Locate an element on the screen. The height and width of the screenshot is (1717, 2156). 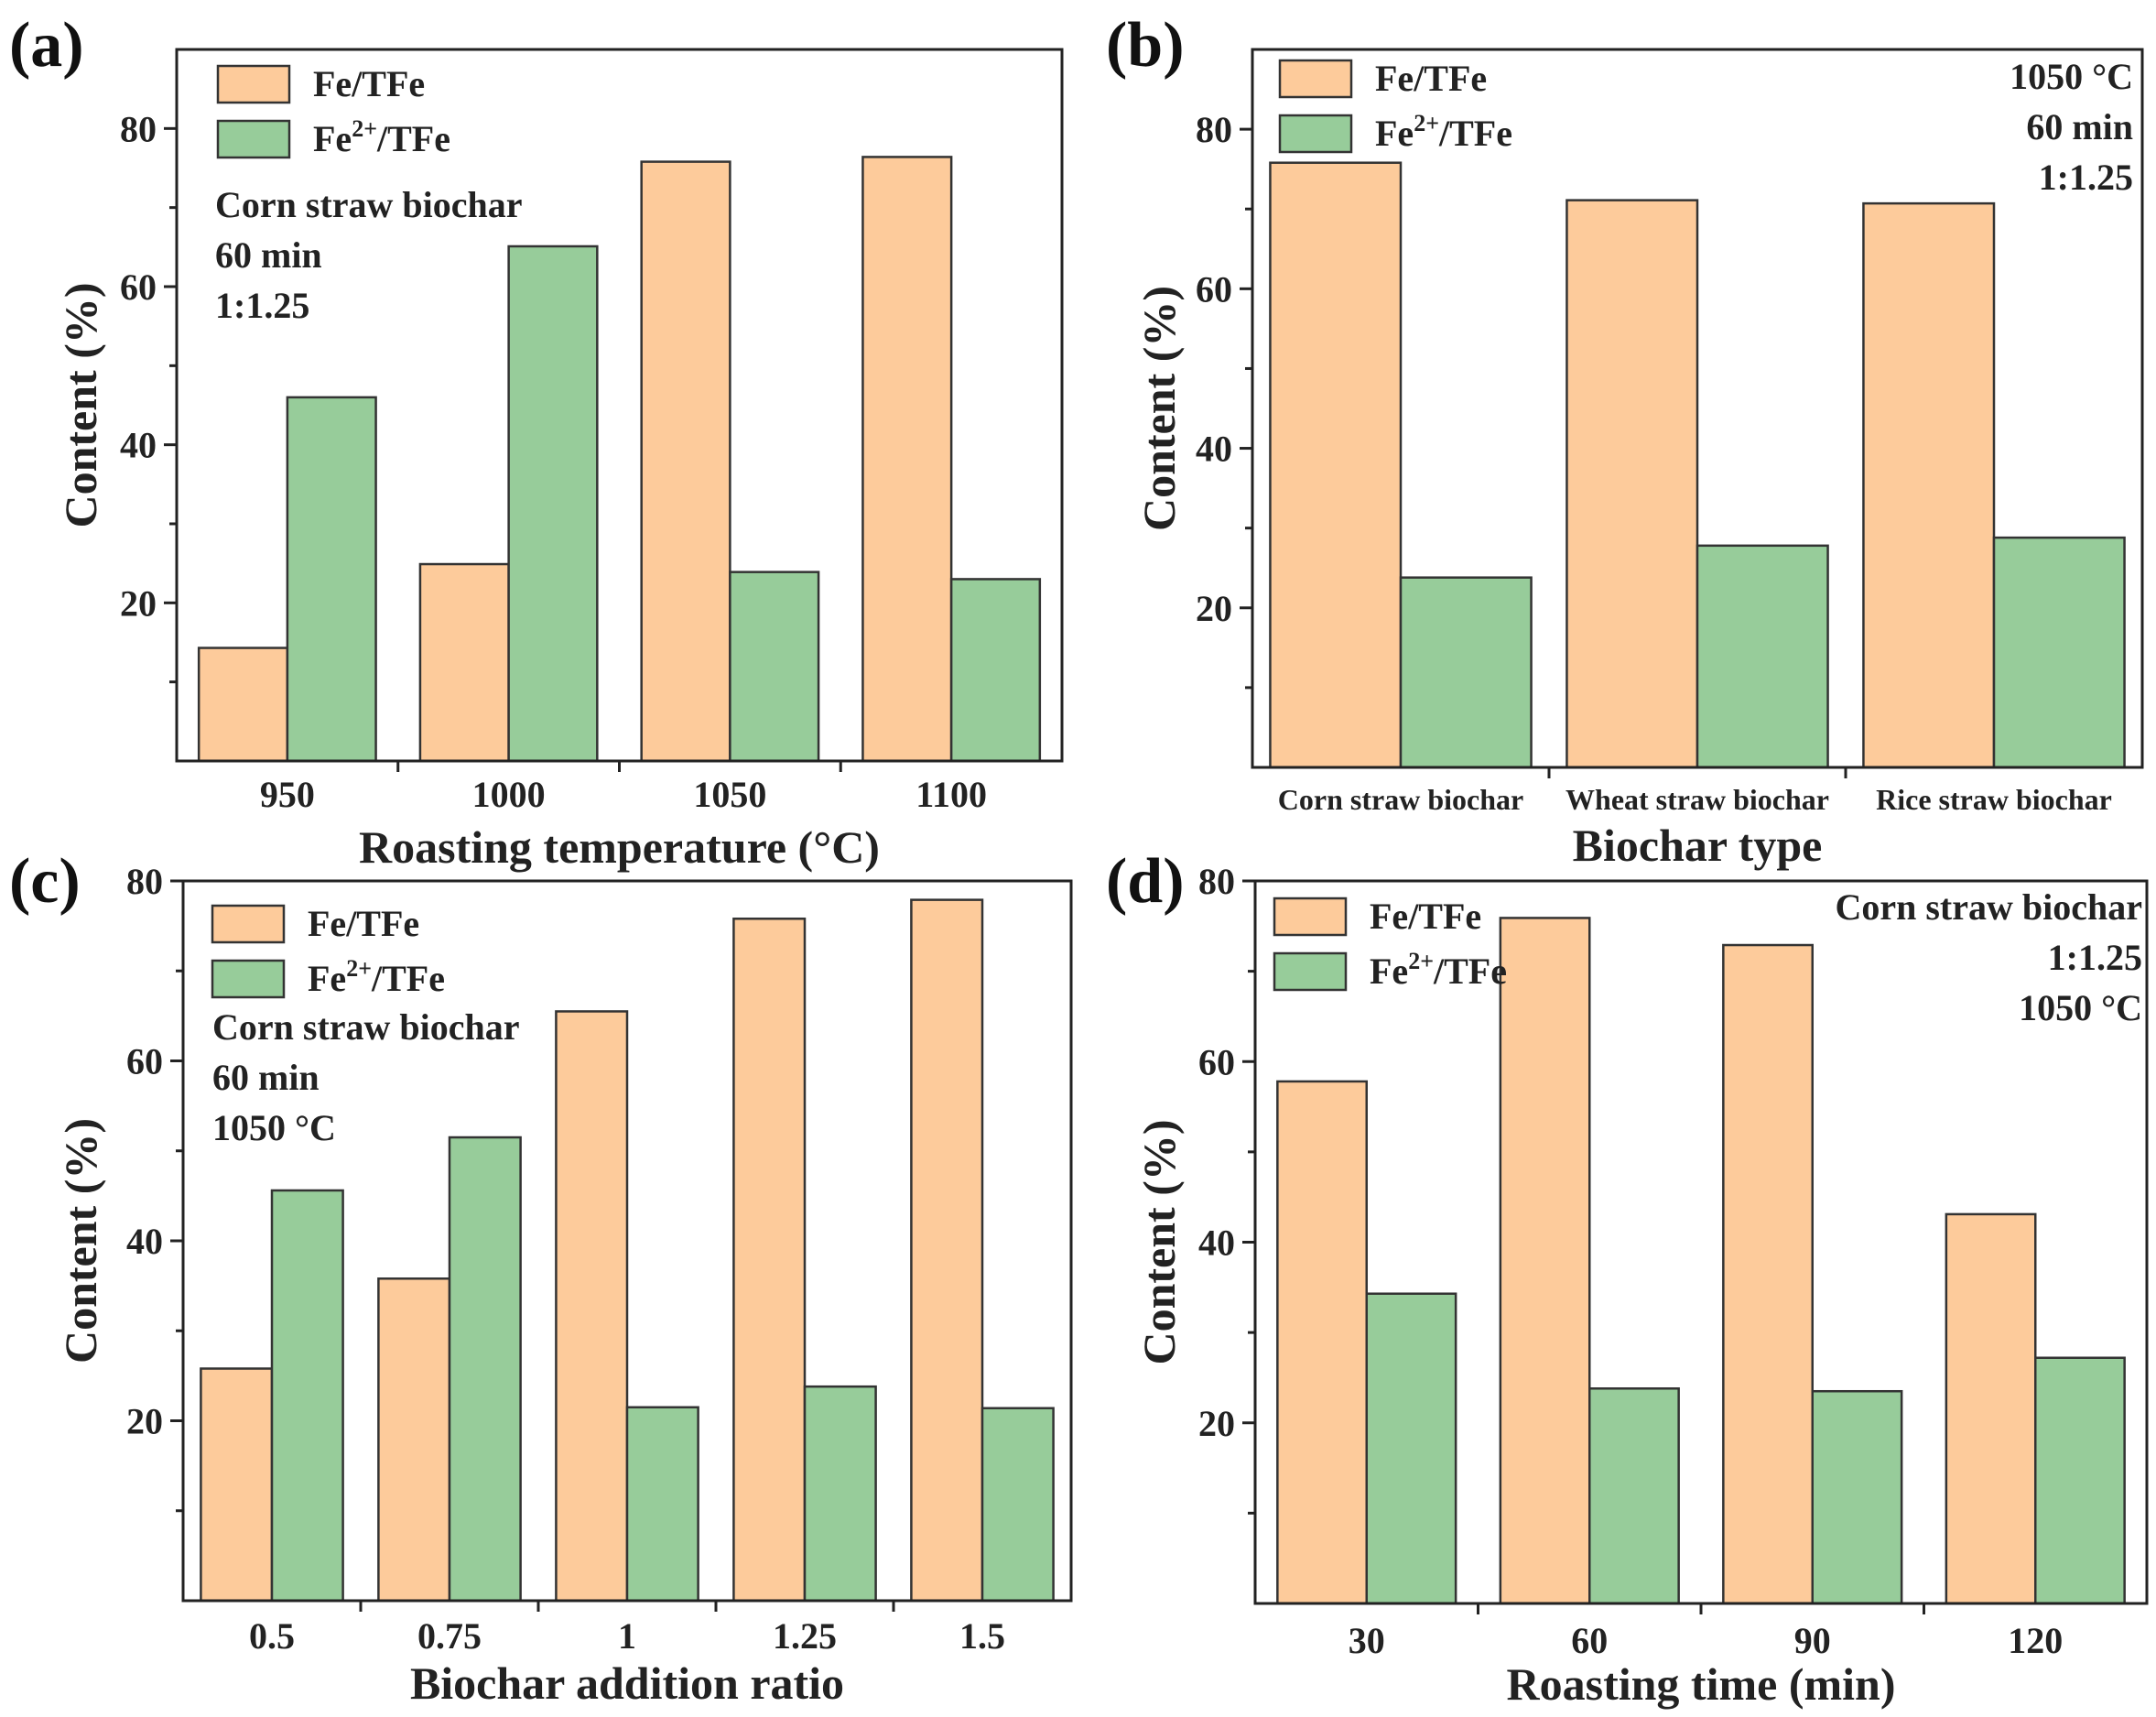
x-tick-label: 1050 is located at coordinates (730, 794).